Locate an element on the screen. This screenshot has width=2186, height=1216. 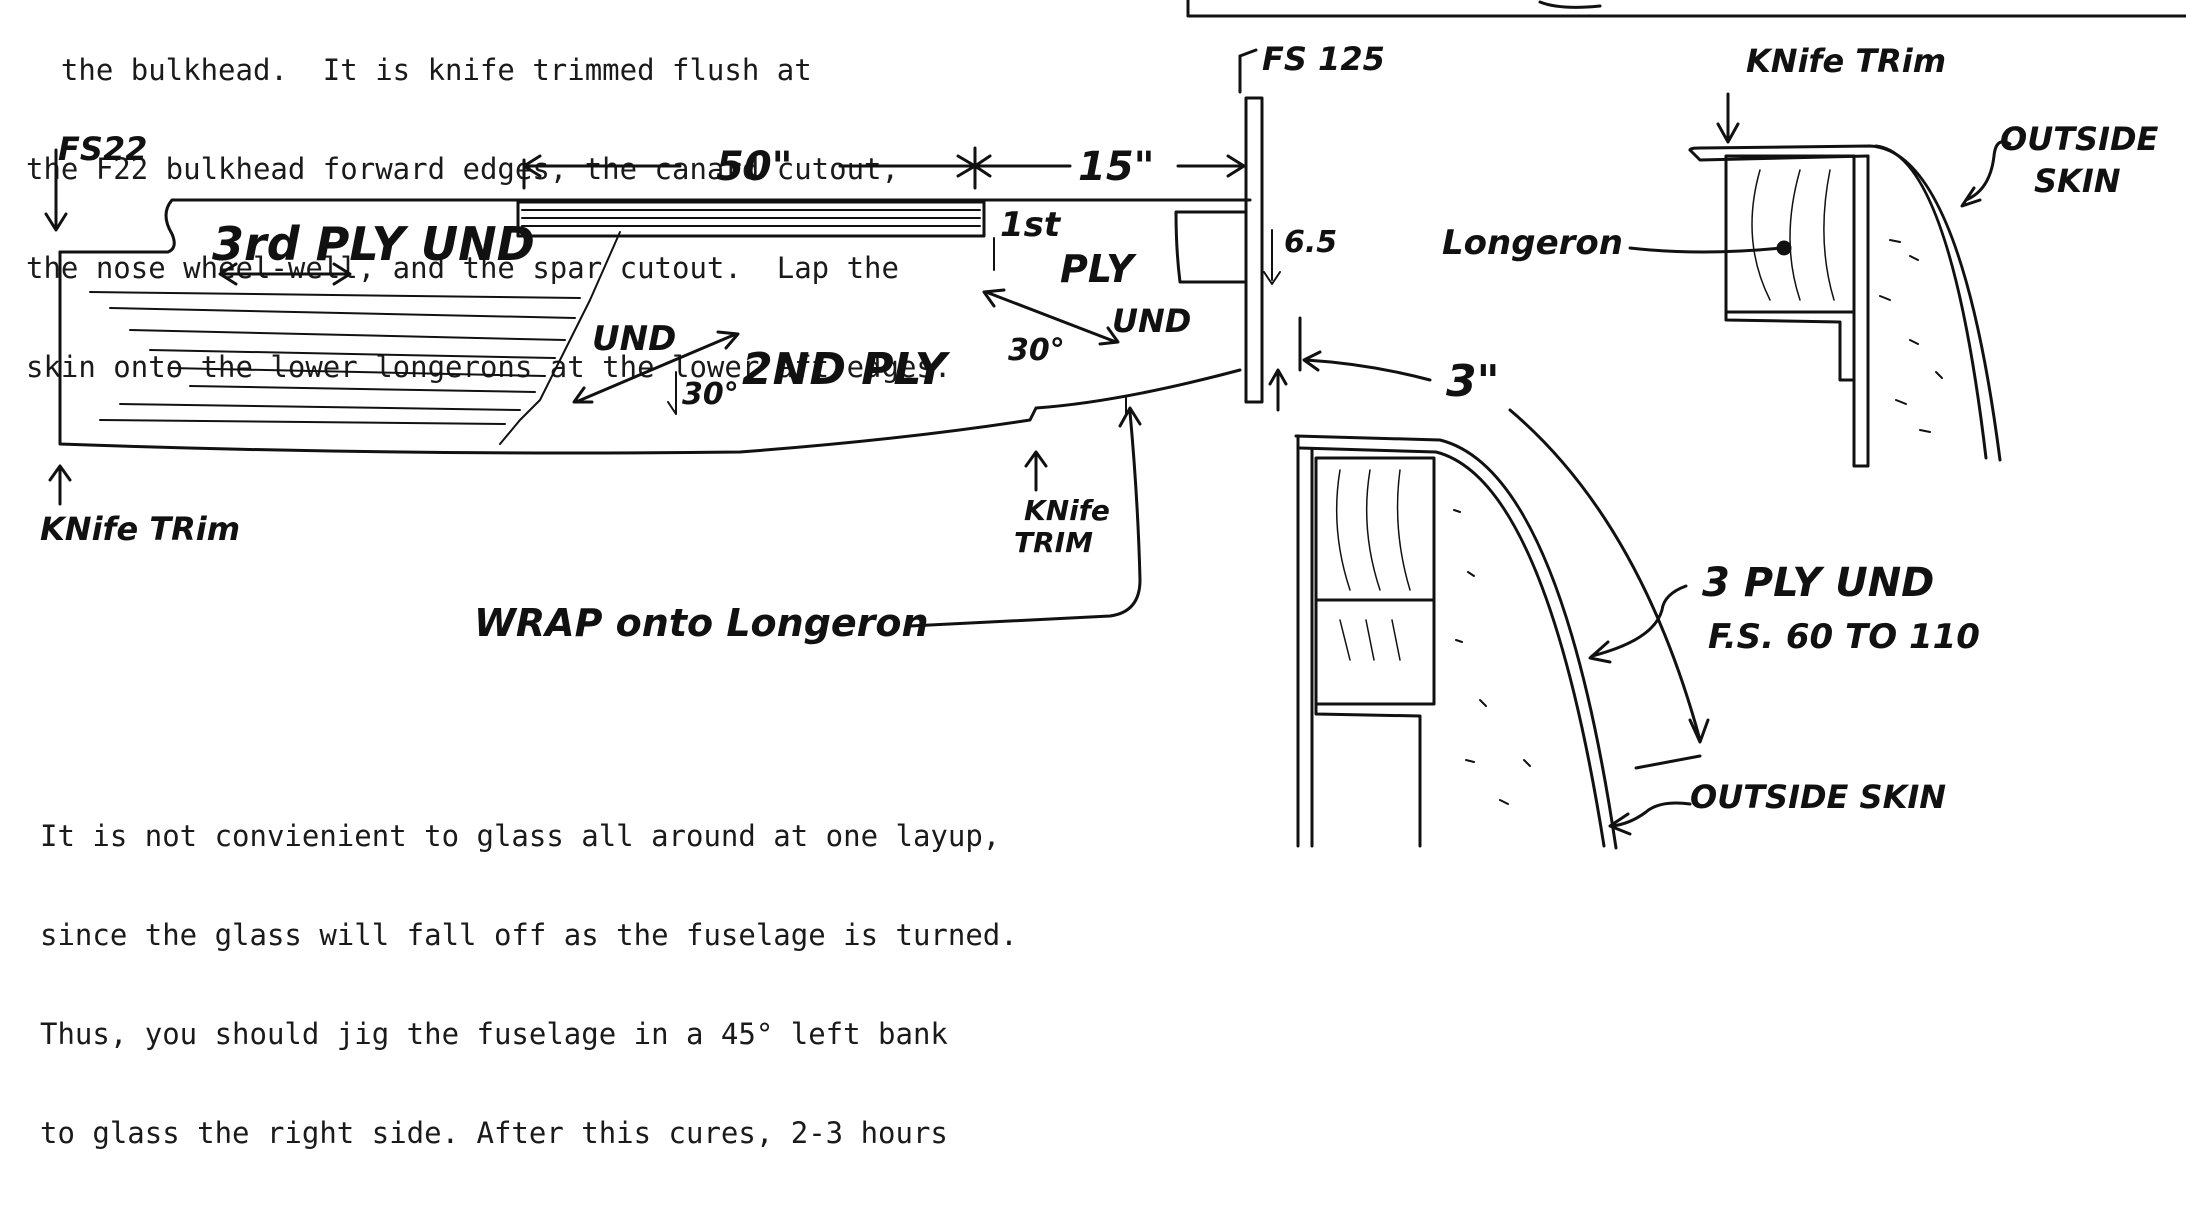
ply1-label-a: 1st is located at coordinates (1031, 225).